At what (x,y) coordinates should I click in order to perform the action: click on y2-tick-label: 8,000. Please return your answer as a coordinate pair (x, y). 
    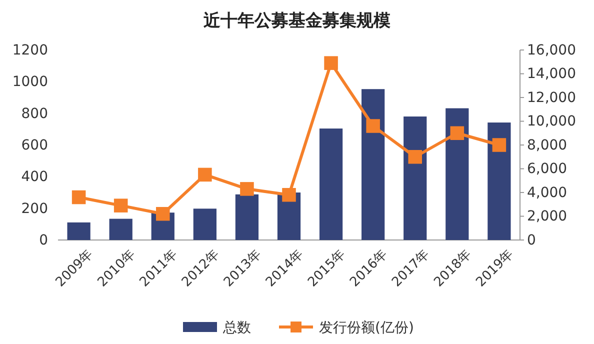
    Looking at the image, I should click on (547, 145).